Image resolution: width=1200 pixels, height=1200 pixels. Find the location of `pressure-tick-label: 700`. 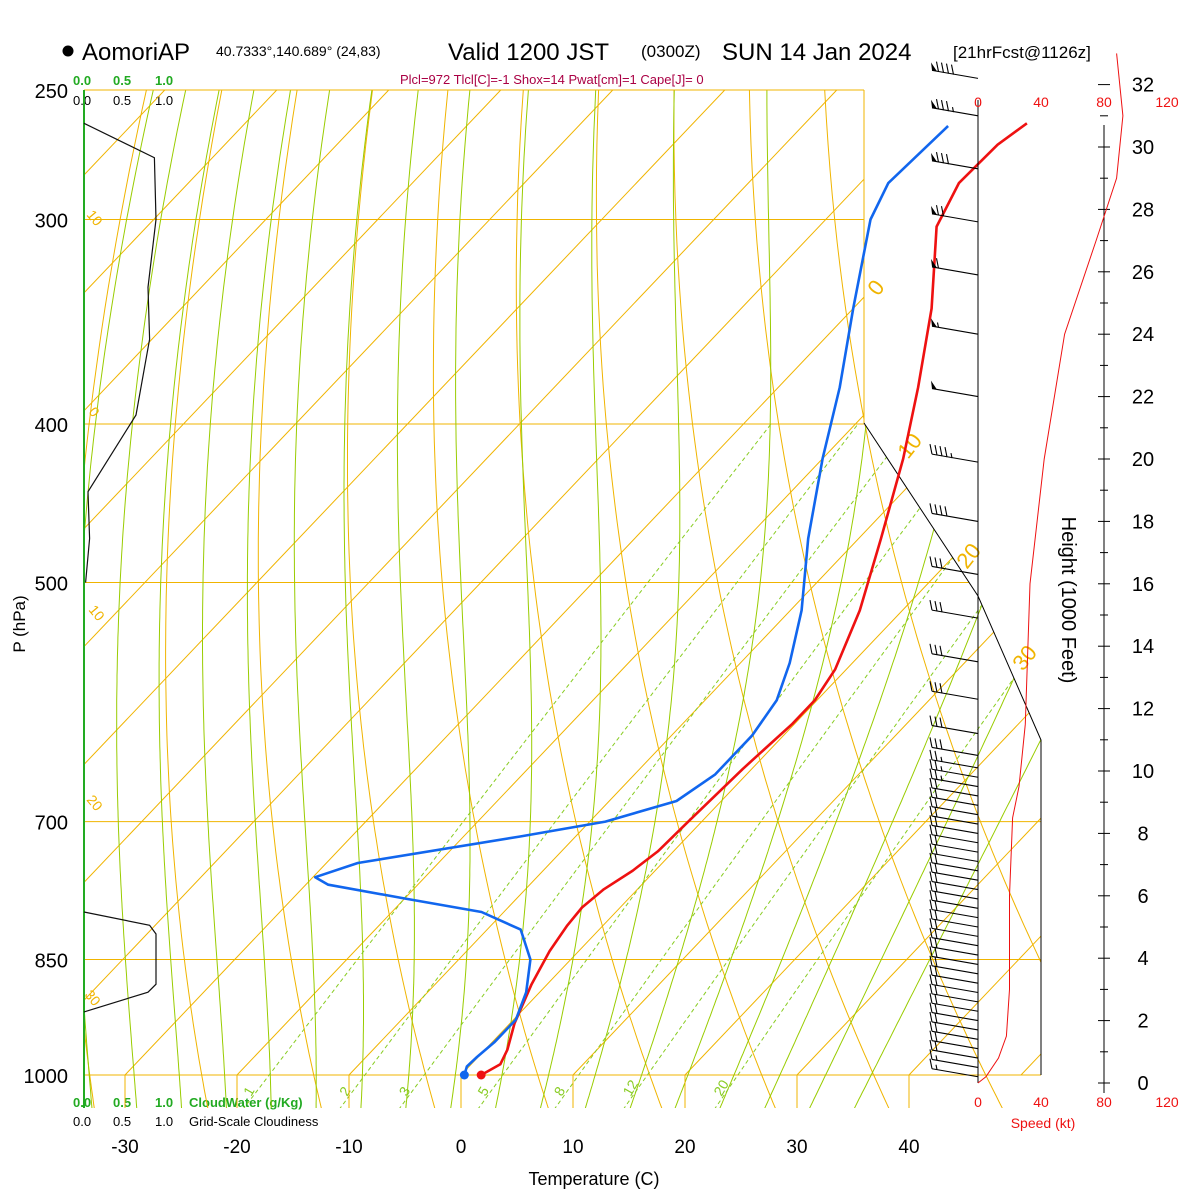

pressure-tick-label: 700 is located at coordinates (51, 824).